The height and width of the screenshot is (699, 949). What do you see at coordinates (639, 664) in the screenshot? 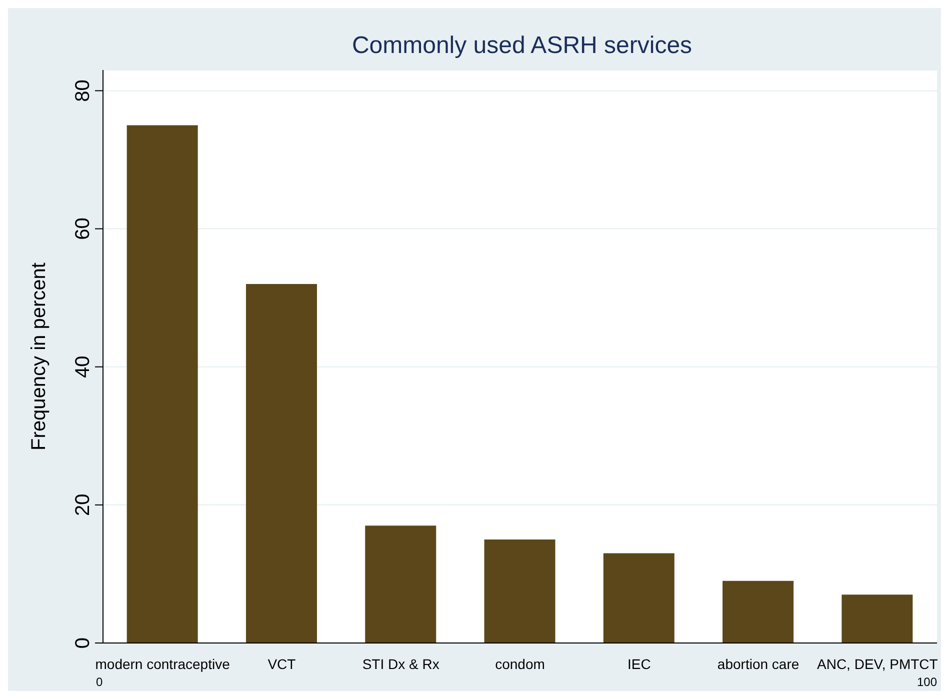
I see `x-tick-label: IEC` at bounding box center [639, 664].